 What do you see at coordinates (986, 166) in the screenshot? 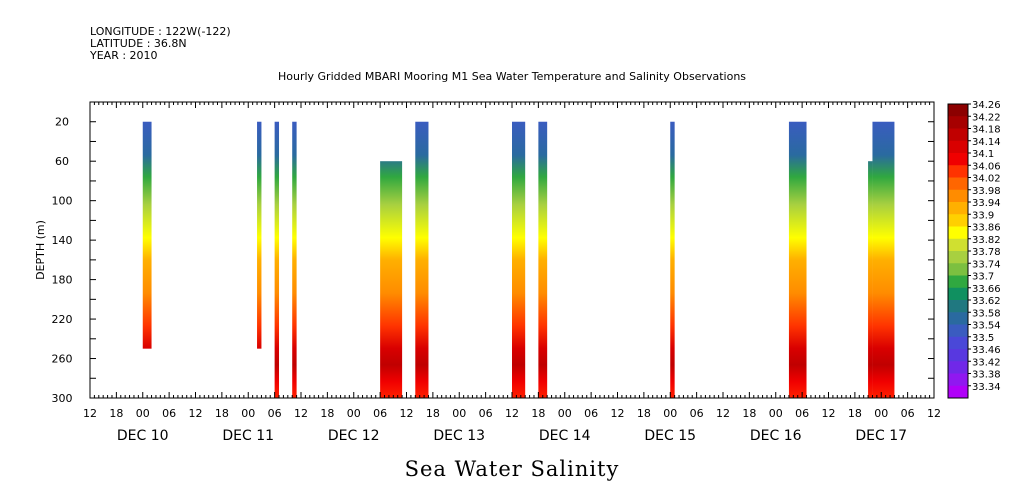
I see `colorbar-label: 34.06` at bounding box center [986, 166].